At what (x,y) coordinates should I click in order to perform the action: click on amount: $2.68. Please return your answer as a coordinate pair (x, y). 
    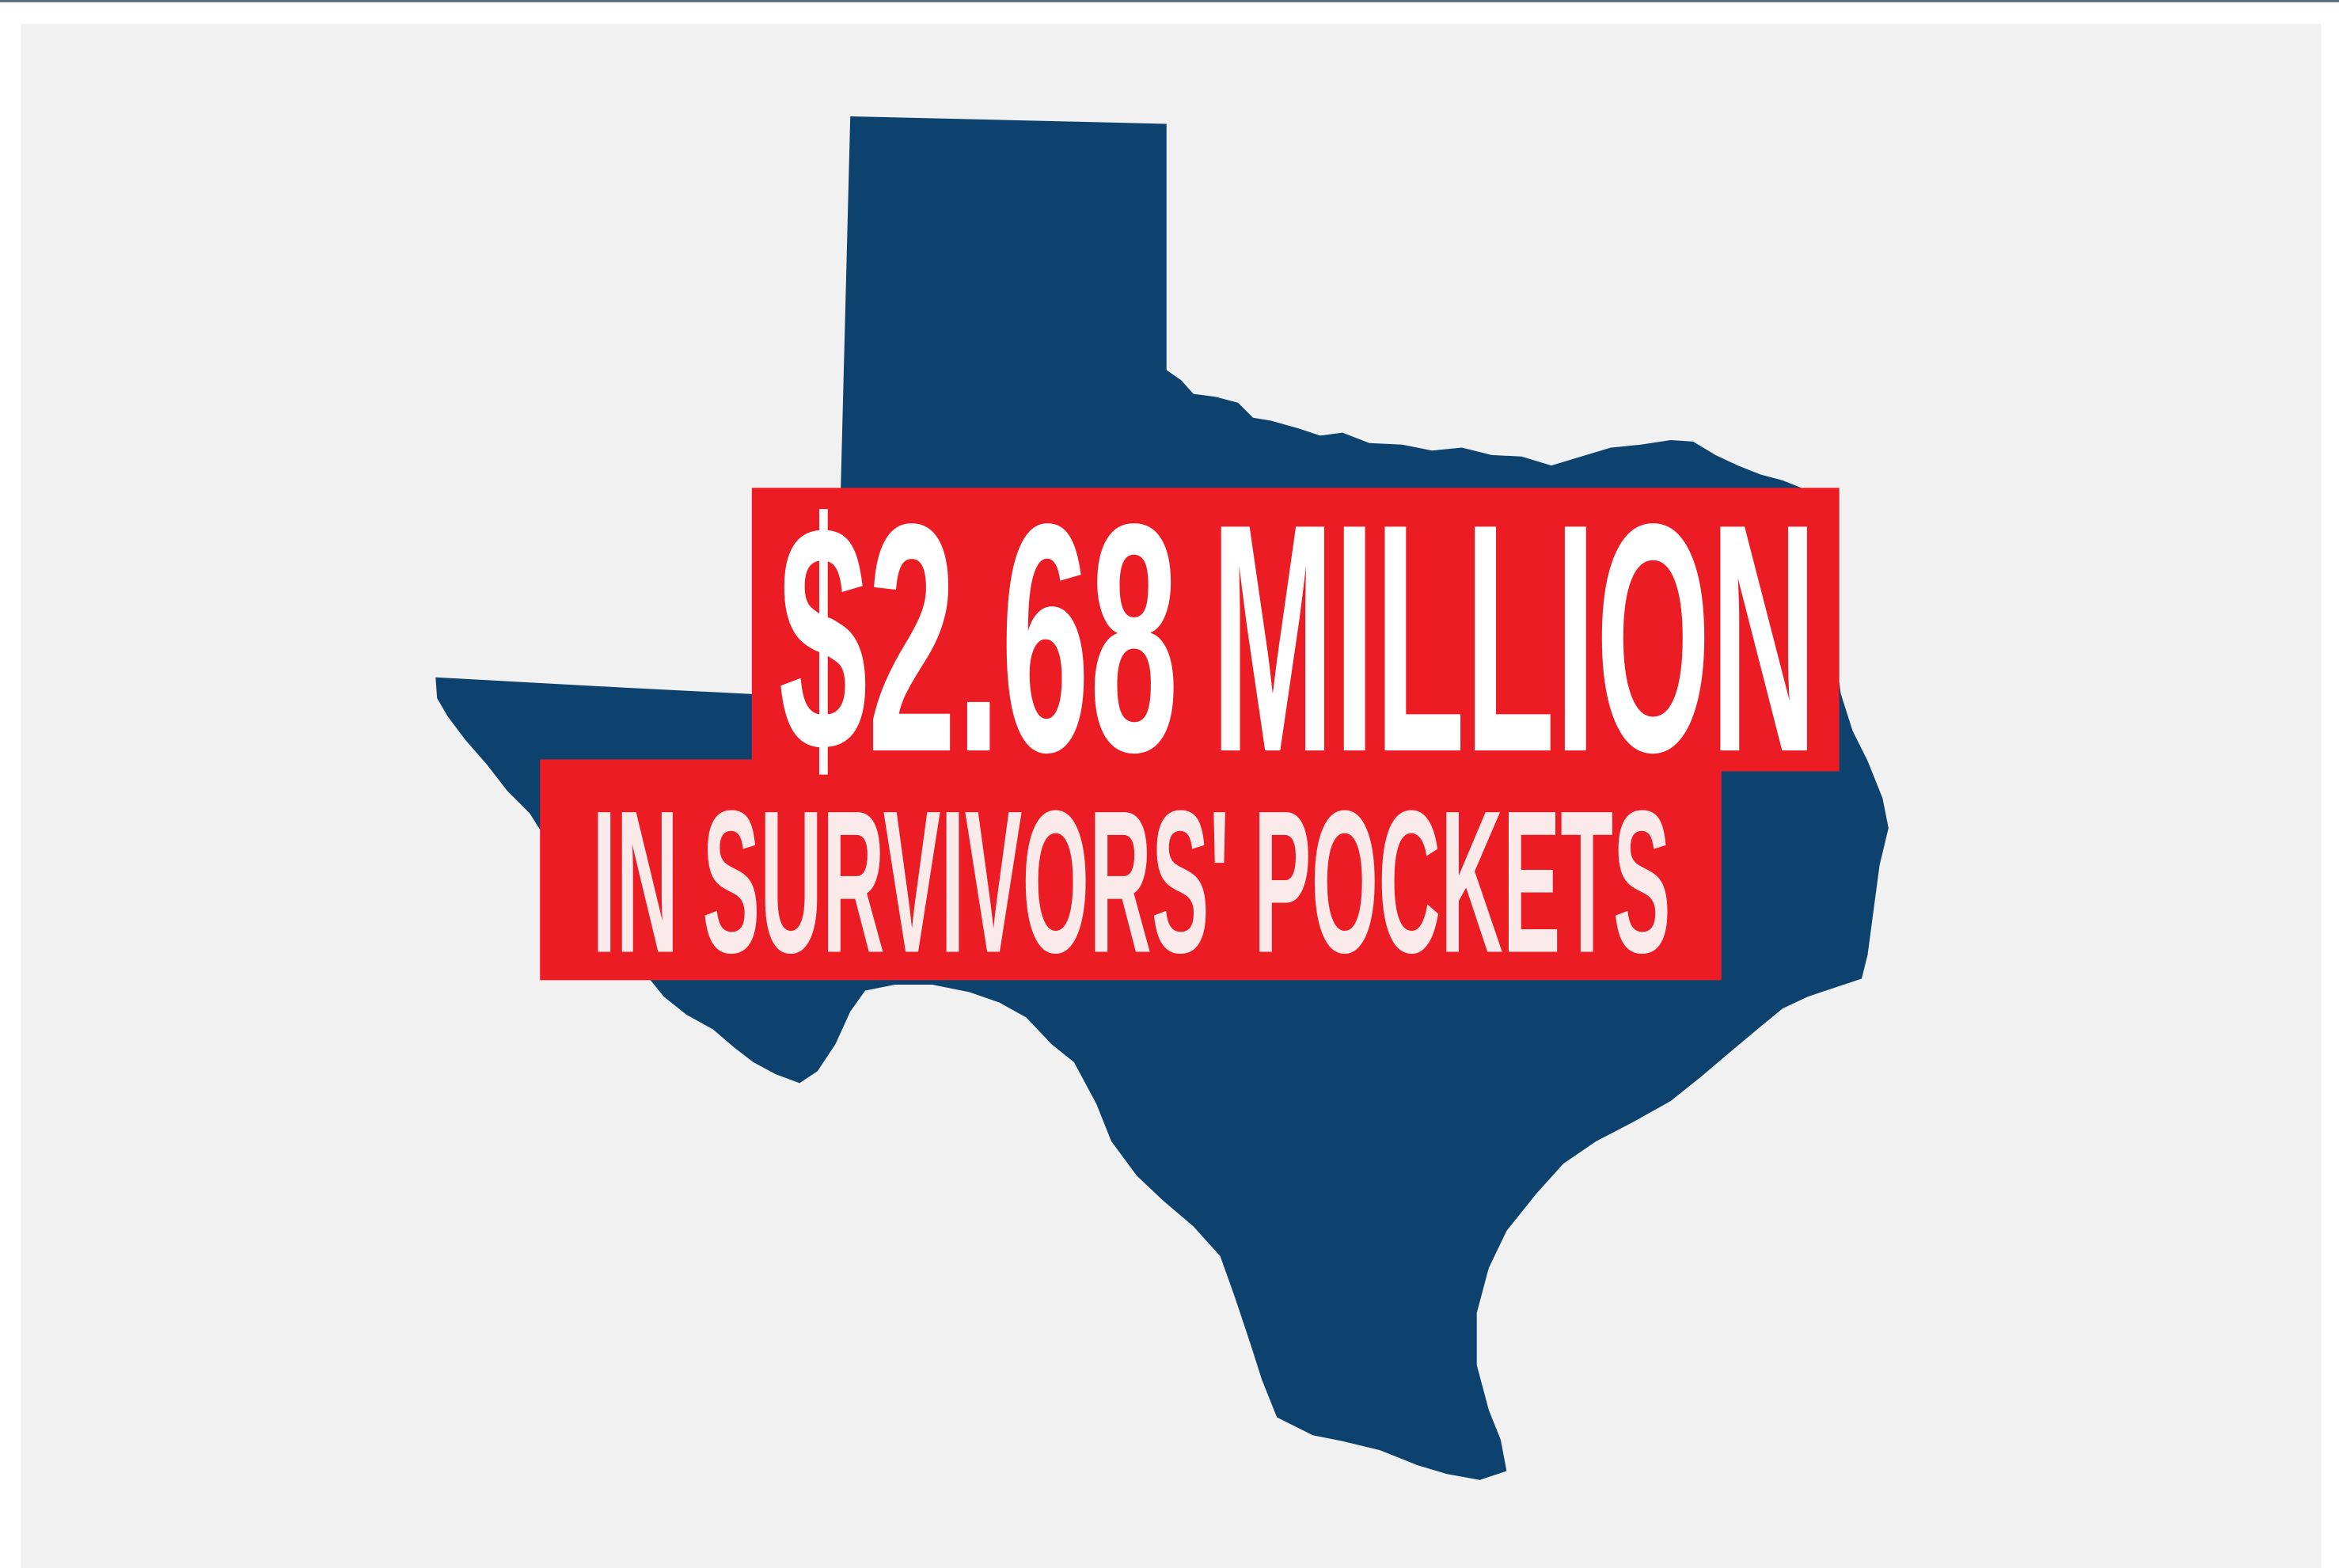
    Looking at the image, I should click on (979, 638).